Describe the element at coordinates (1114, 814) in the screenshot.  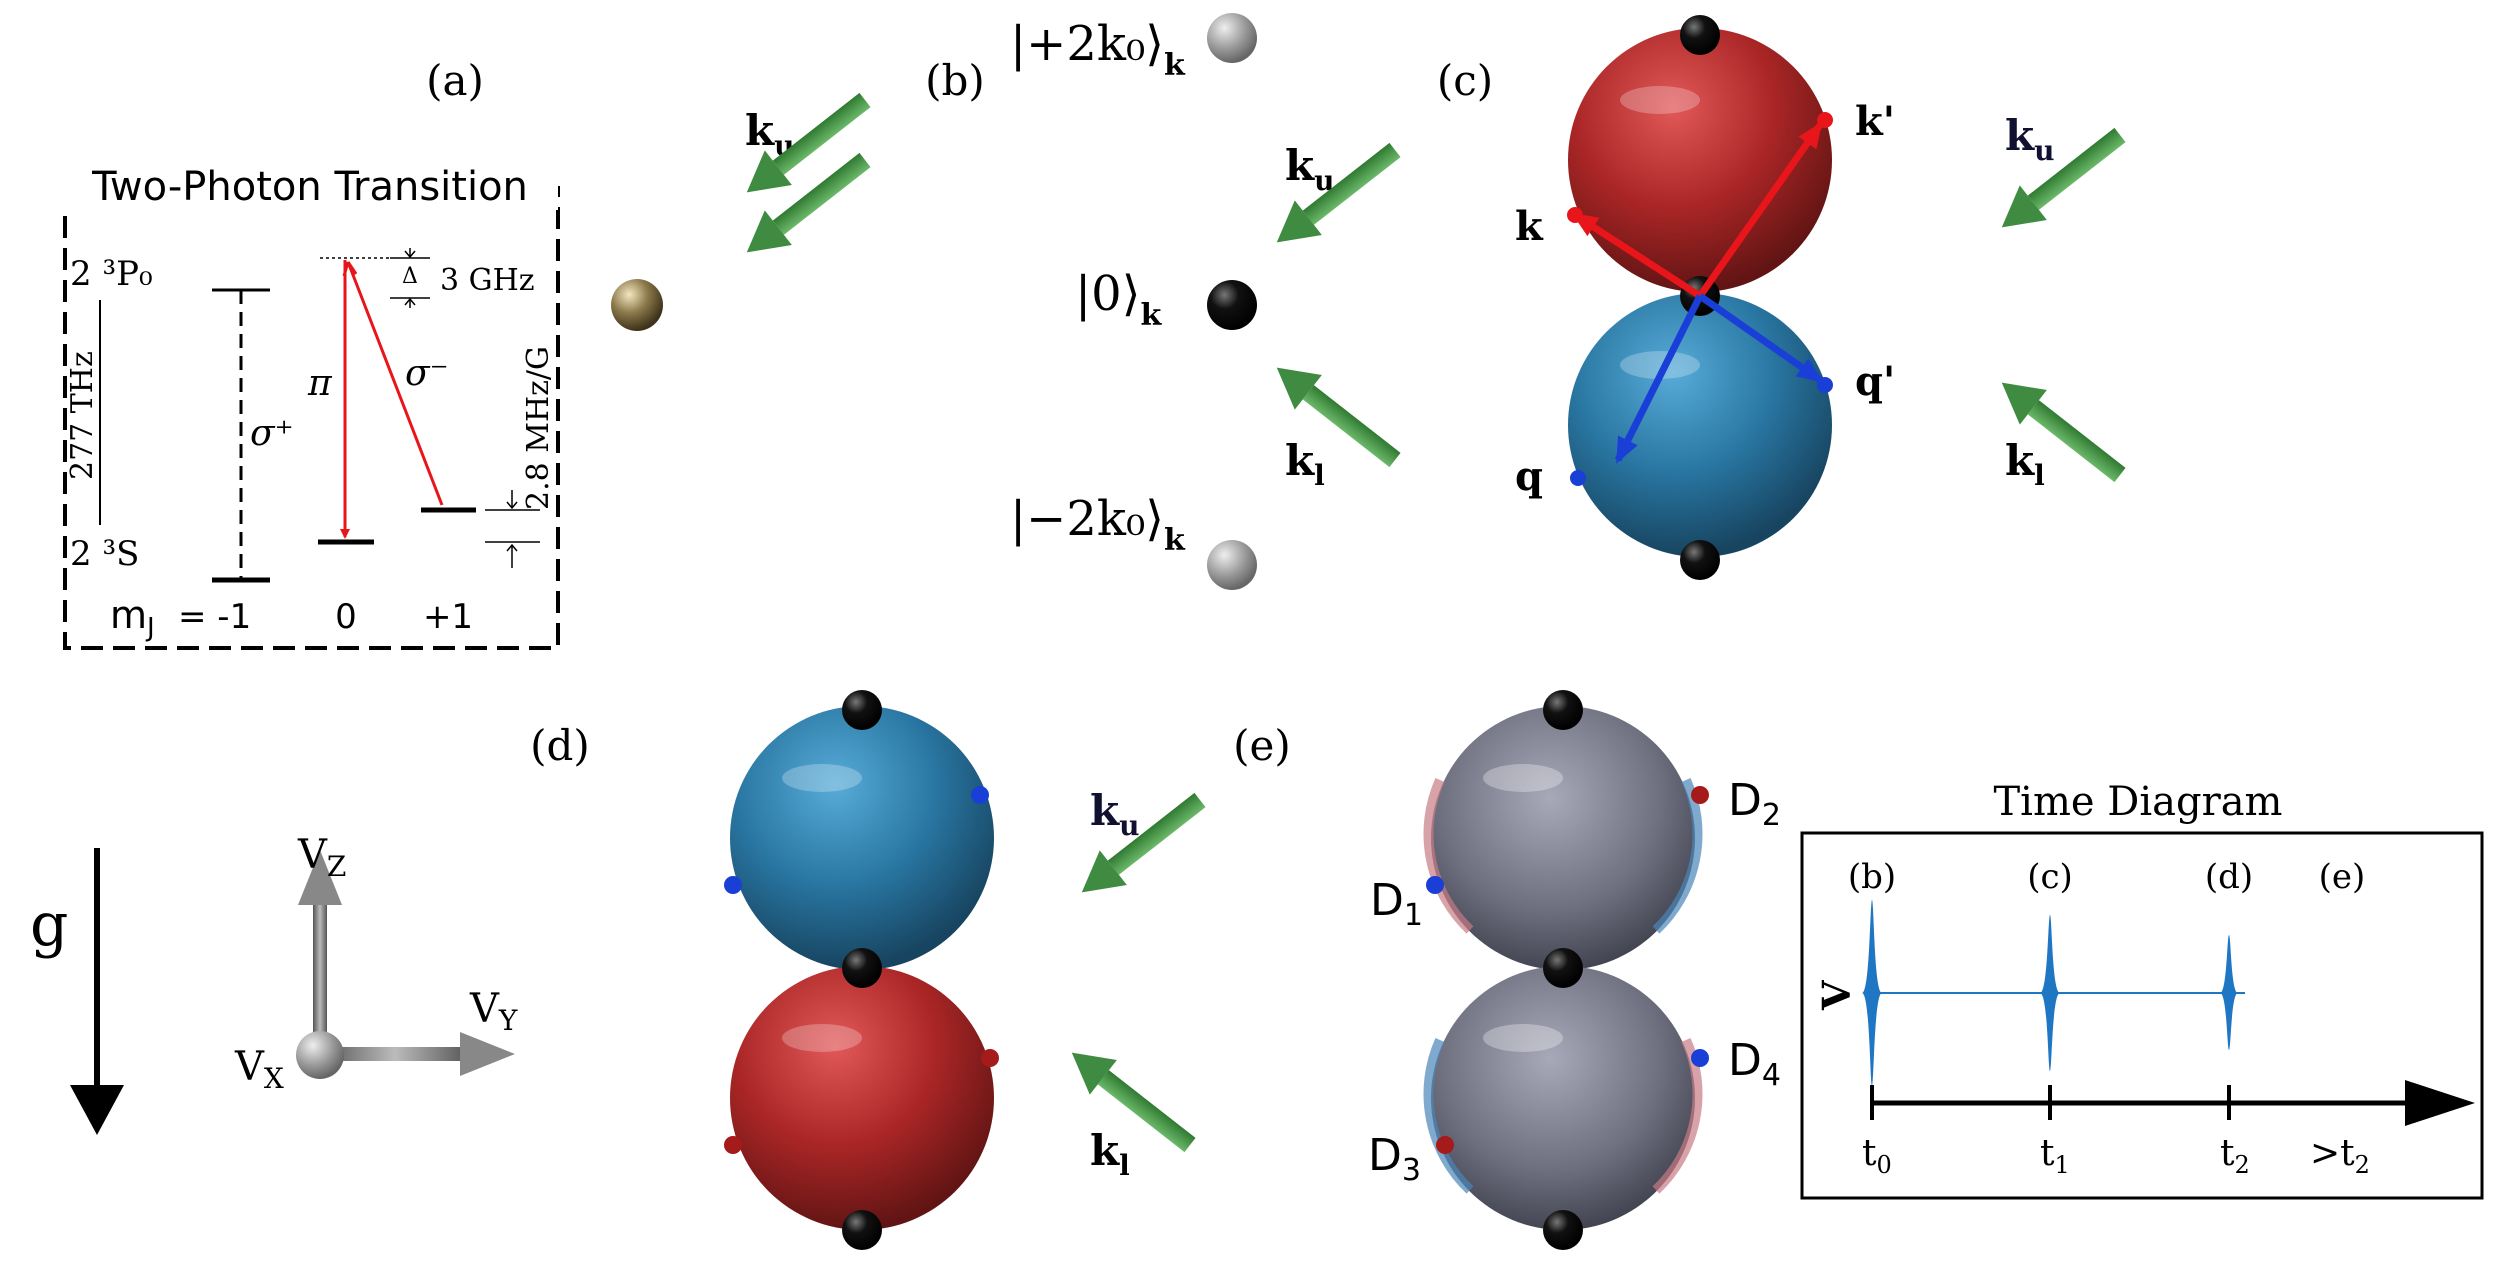
I see `panel-d-ku: ku` at that location.